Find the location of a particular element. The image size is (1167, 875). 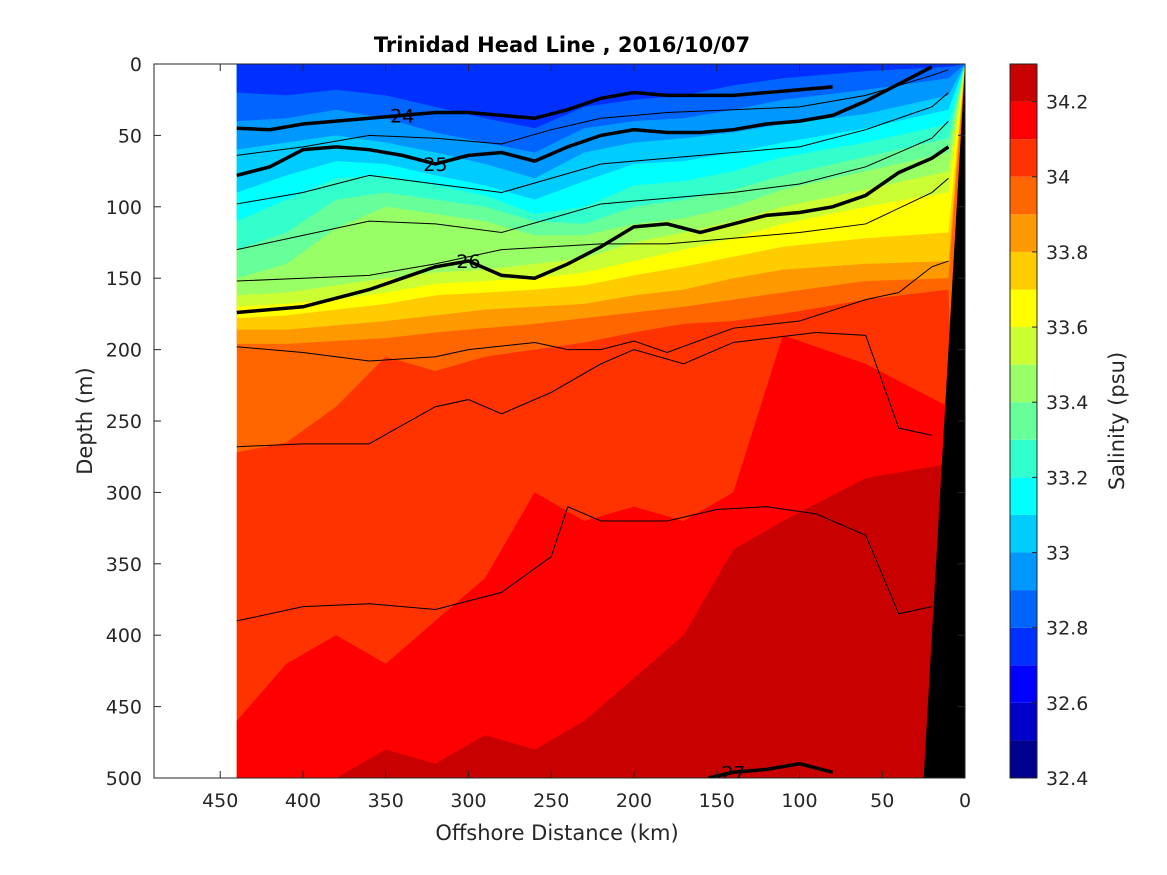

salinity-band-32.8 is located at coordinates (600, 96).